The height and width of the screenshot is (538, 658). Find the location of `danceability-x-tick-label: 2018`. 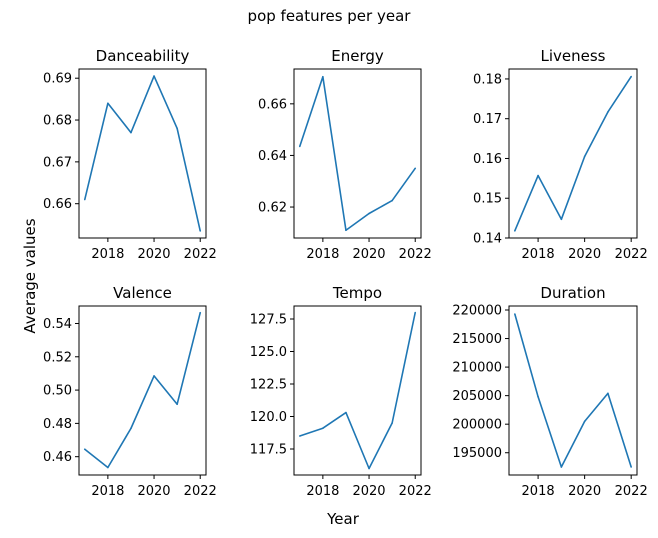

danceability-x-tick-label: 2018 is located at coordinates (107, 254).